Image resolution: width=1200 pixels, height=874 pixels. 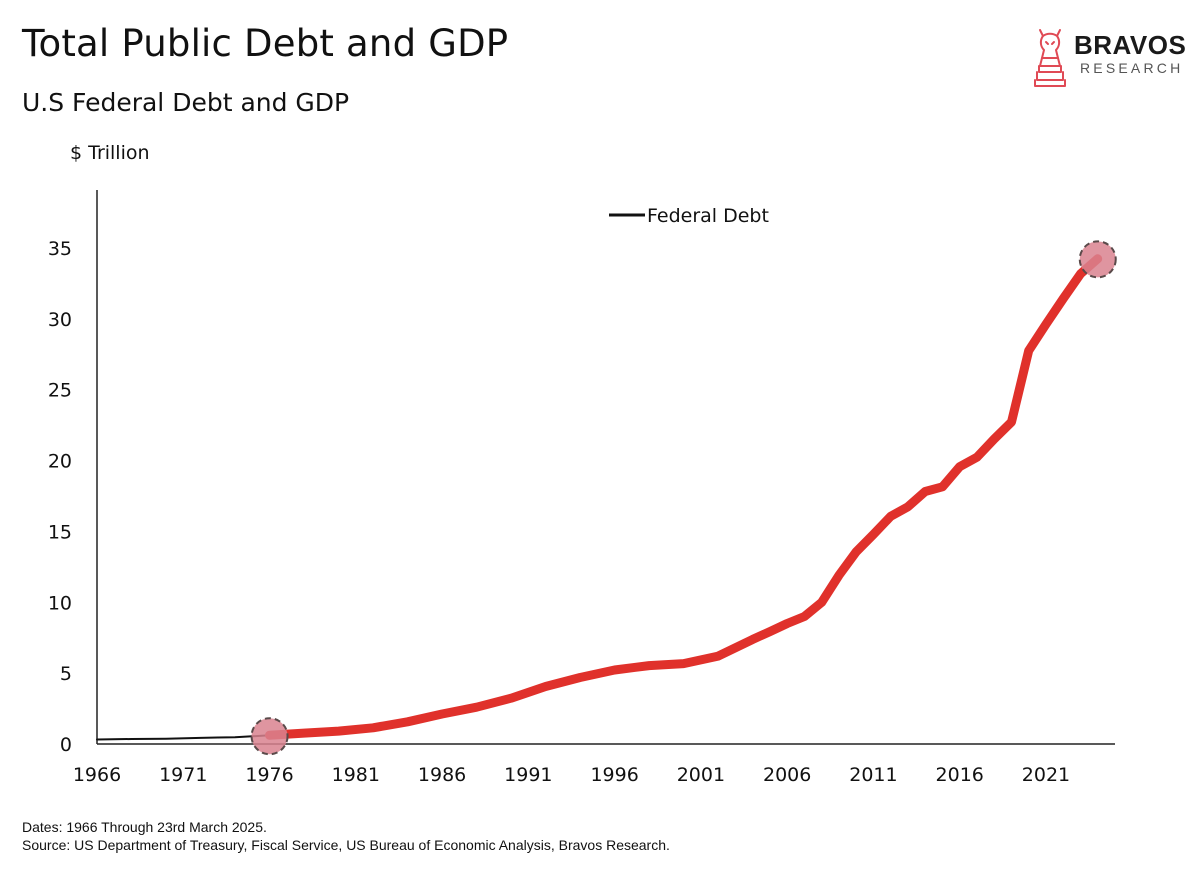 What do you see at coordinates (1130, 45) in the screenshot?
I see `logo-brand-name: BRAVOS` at bounding box center [1130, 45].